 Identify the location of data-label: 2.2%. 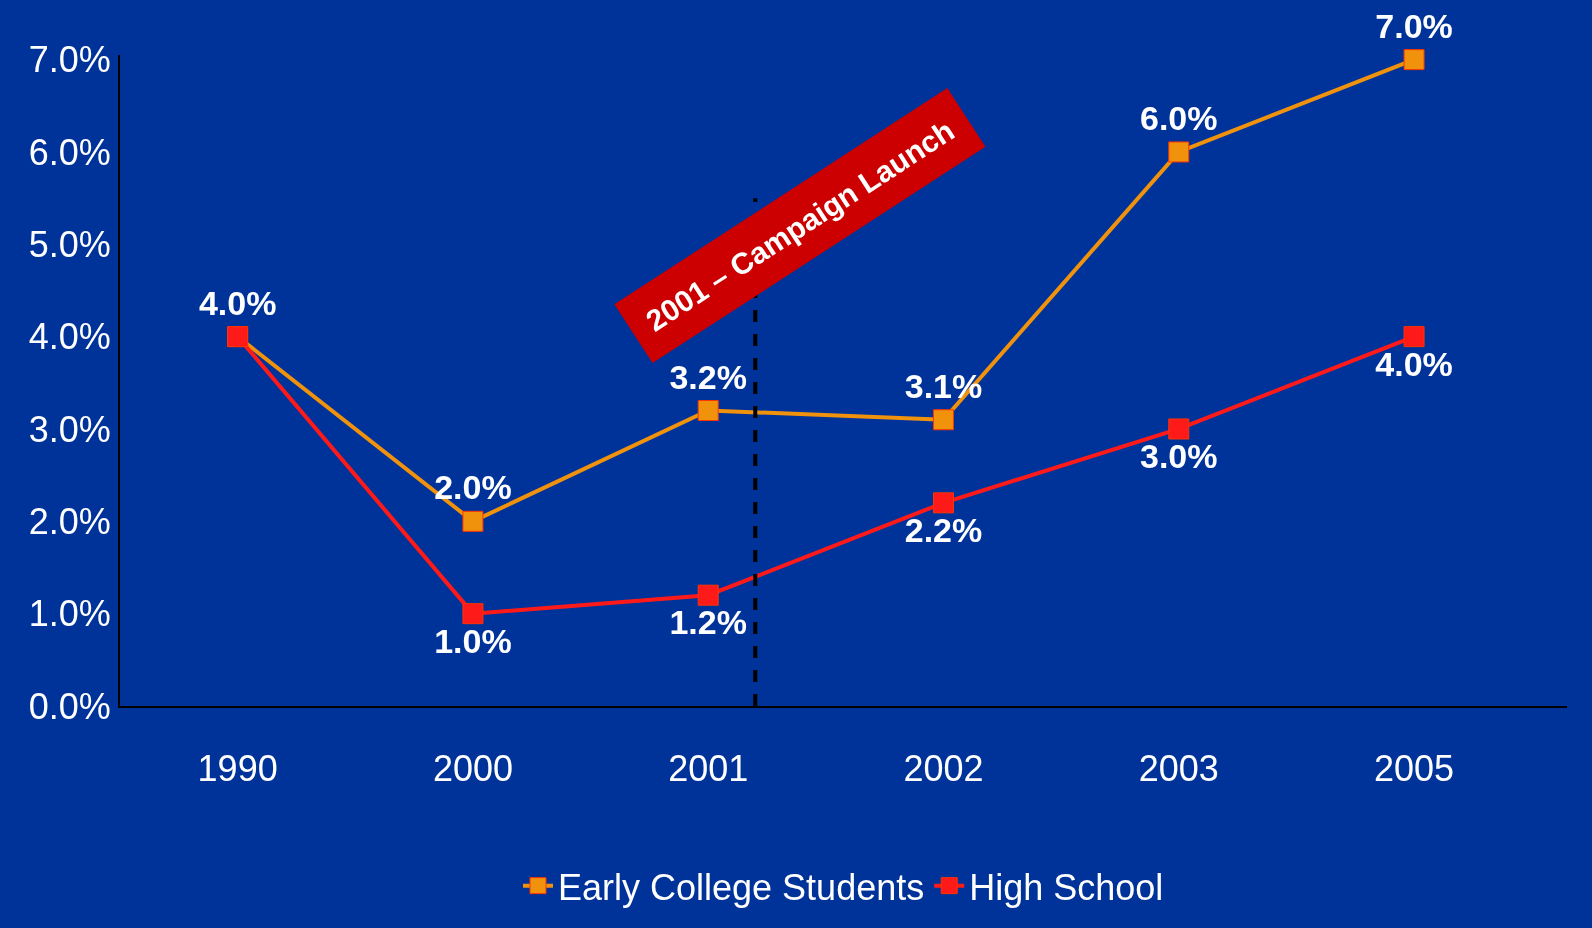
(943, 529).